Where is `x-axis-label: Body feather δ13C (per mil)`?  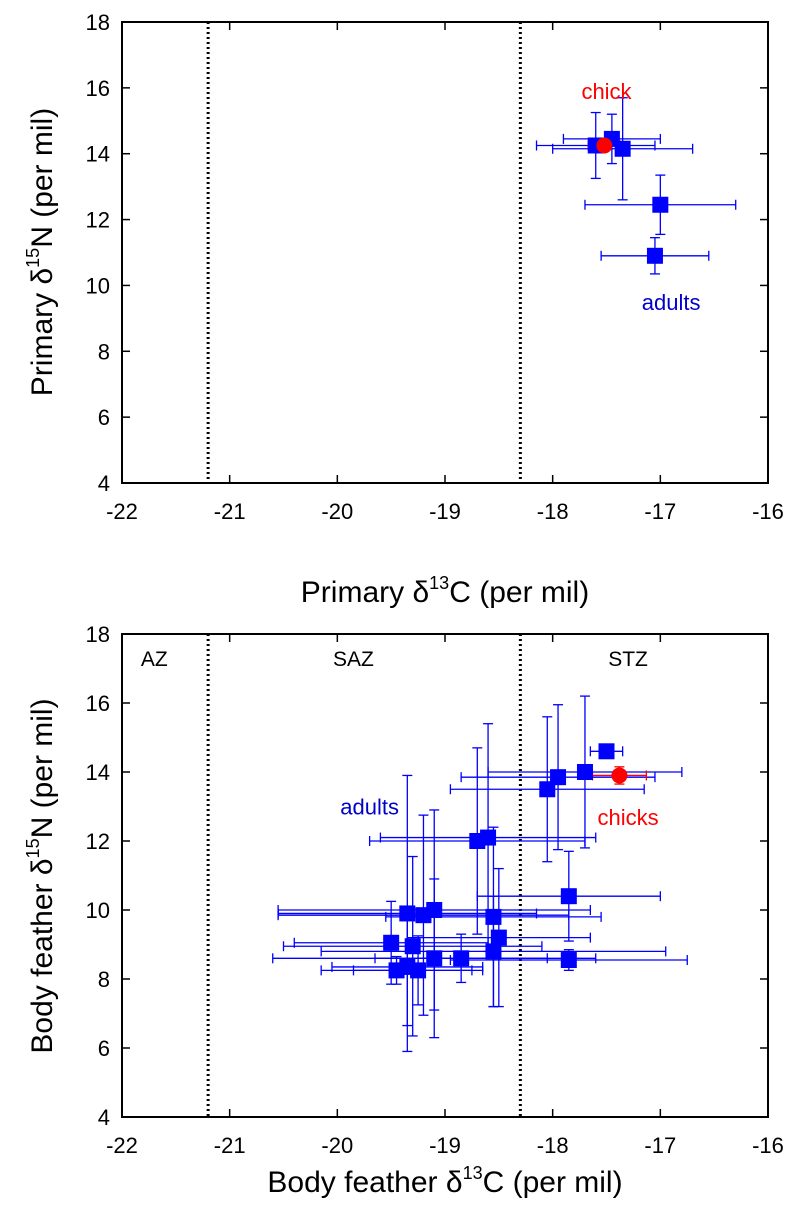 x-axis-label: Body feather δ13C (per mil) is located at coordinates (444, 1181).